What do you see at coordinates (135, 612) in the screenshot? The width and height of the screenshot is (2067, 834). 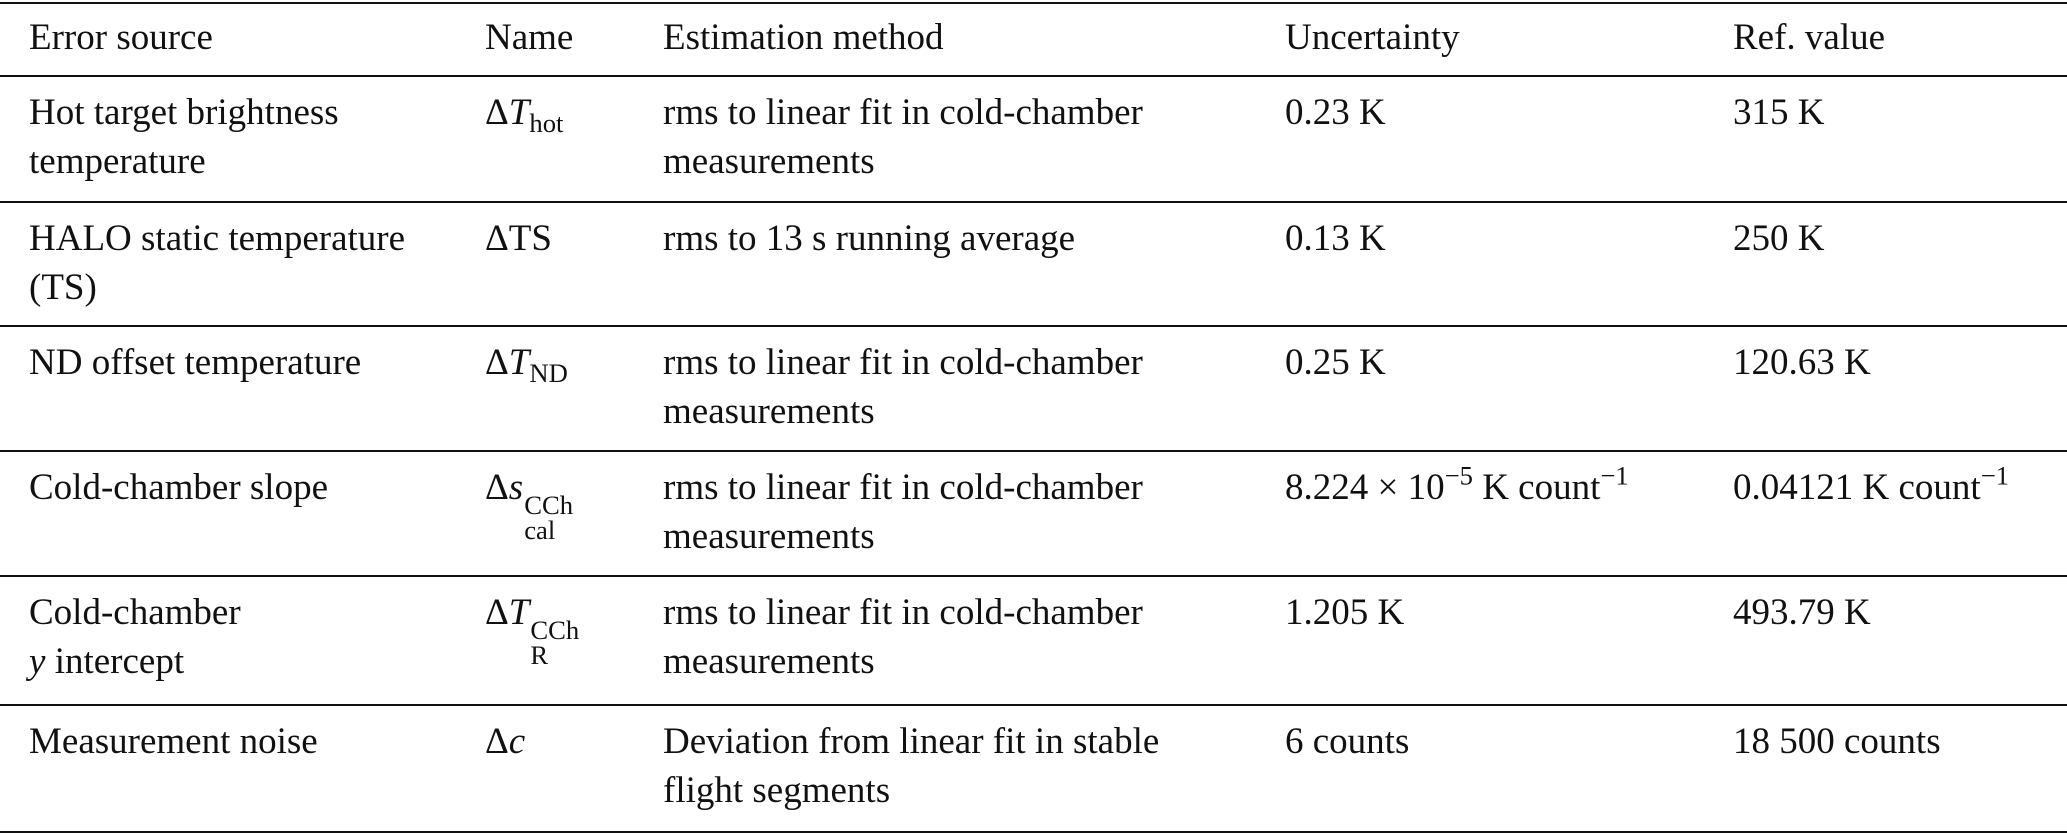 I see `cell-line: Cold-chamber` at bounding box center [135, 612].